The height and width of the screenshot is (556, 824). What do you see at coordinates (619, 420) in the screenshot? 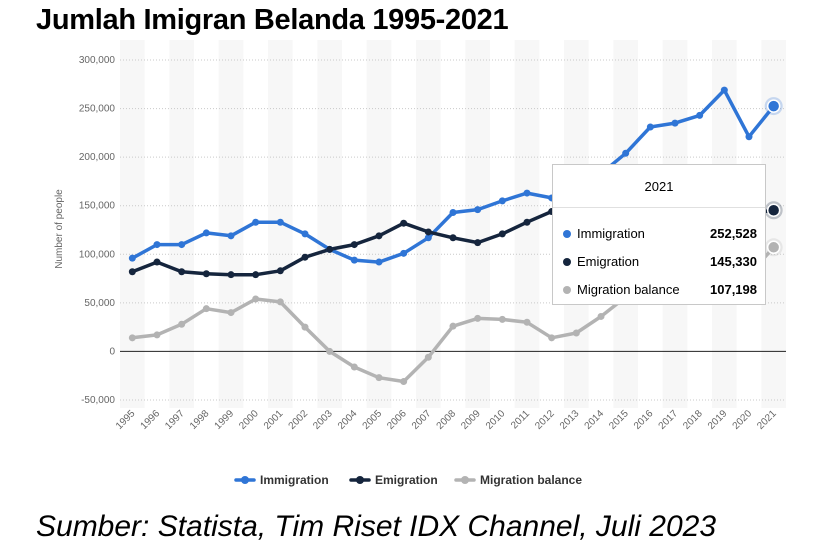
I see `x-tick-label: 2015` at bounding box center [619, 420].